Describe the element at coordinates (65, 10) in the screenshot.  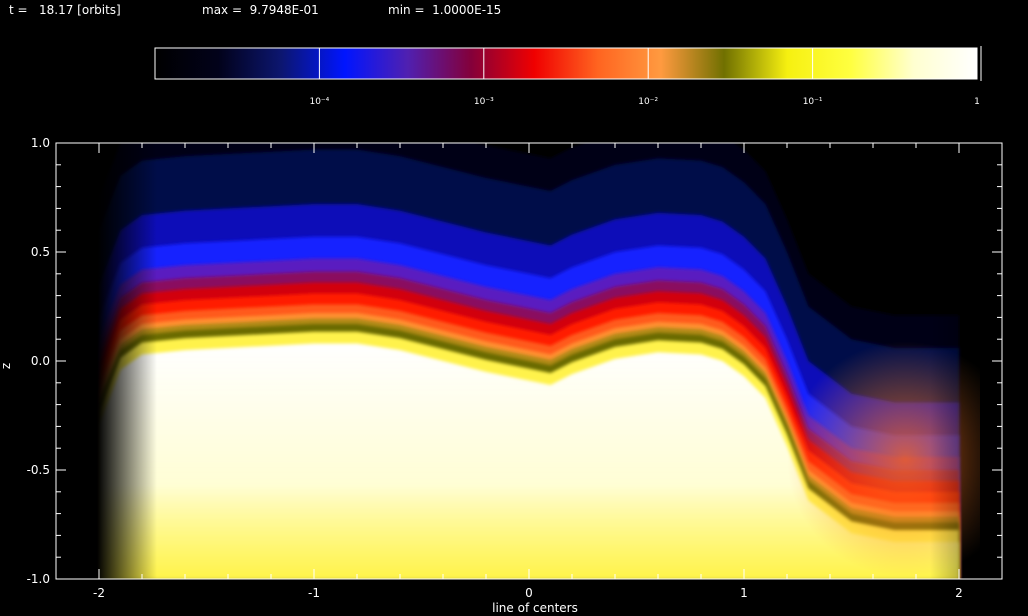
I see `time-label: t = 18.17 [orbits]` at that location.